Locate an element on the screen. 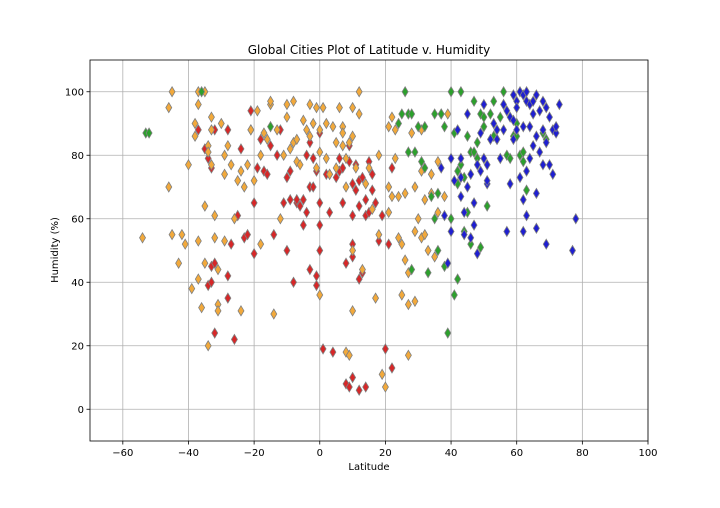 This screenshot has width=720, height=508. y-axis-label: Humidity (%) is located at coordinates (55, 250).